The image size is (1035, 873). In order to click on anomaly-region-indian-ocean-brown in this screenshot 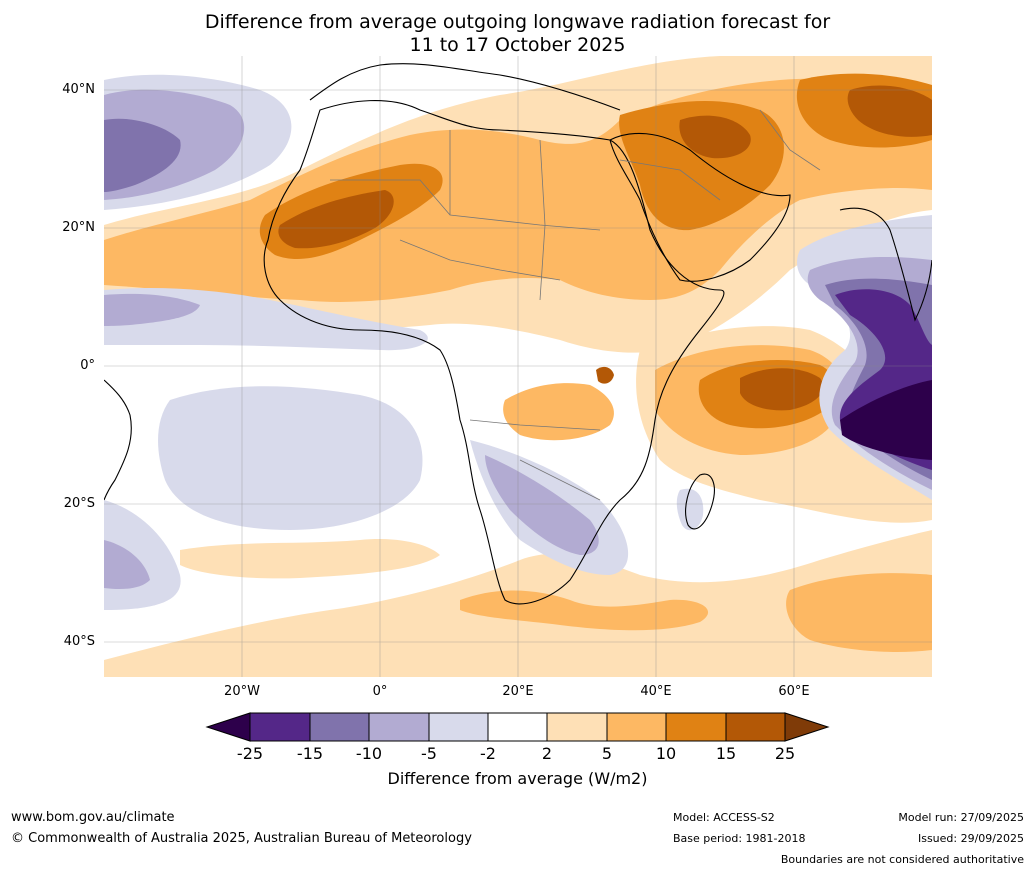, I will do `click(782, 389)`.